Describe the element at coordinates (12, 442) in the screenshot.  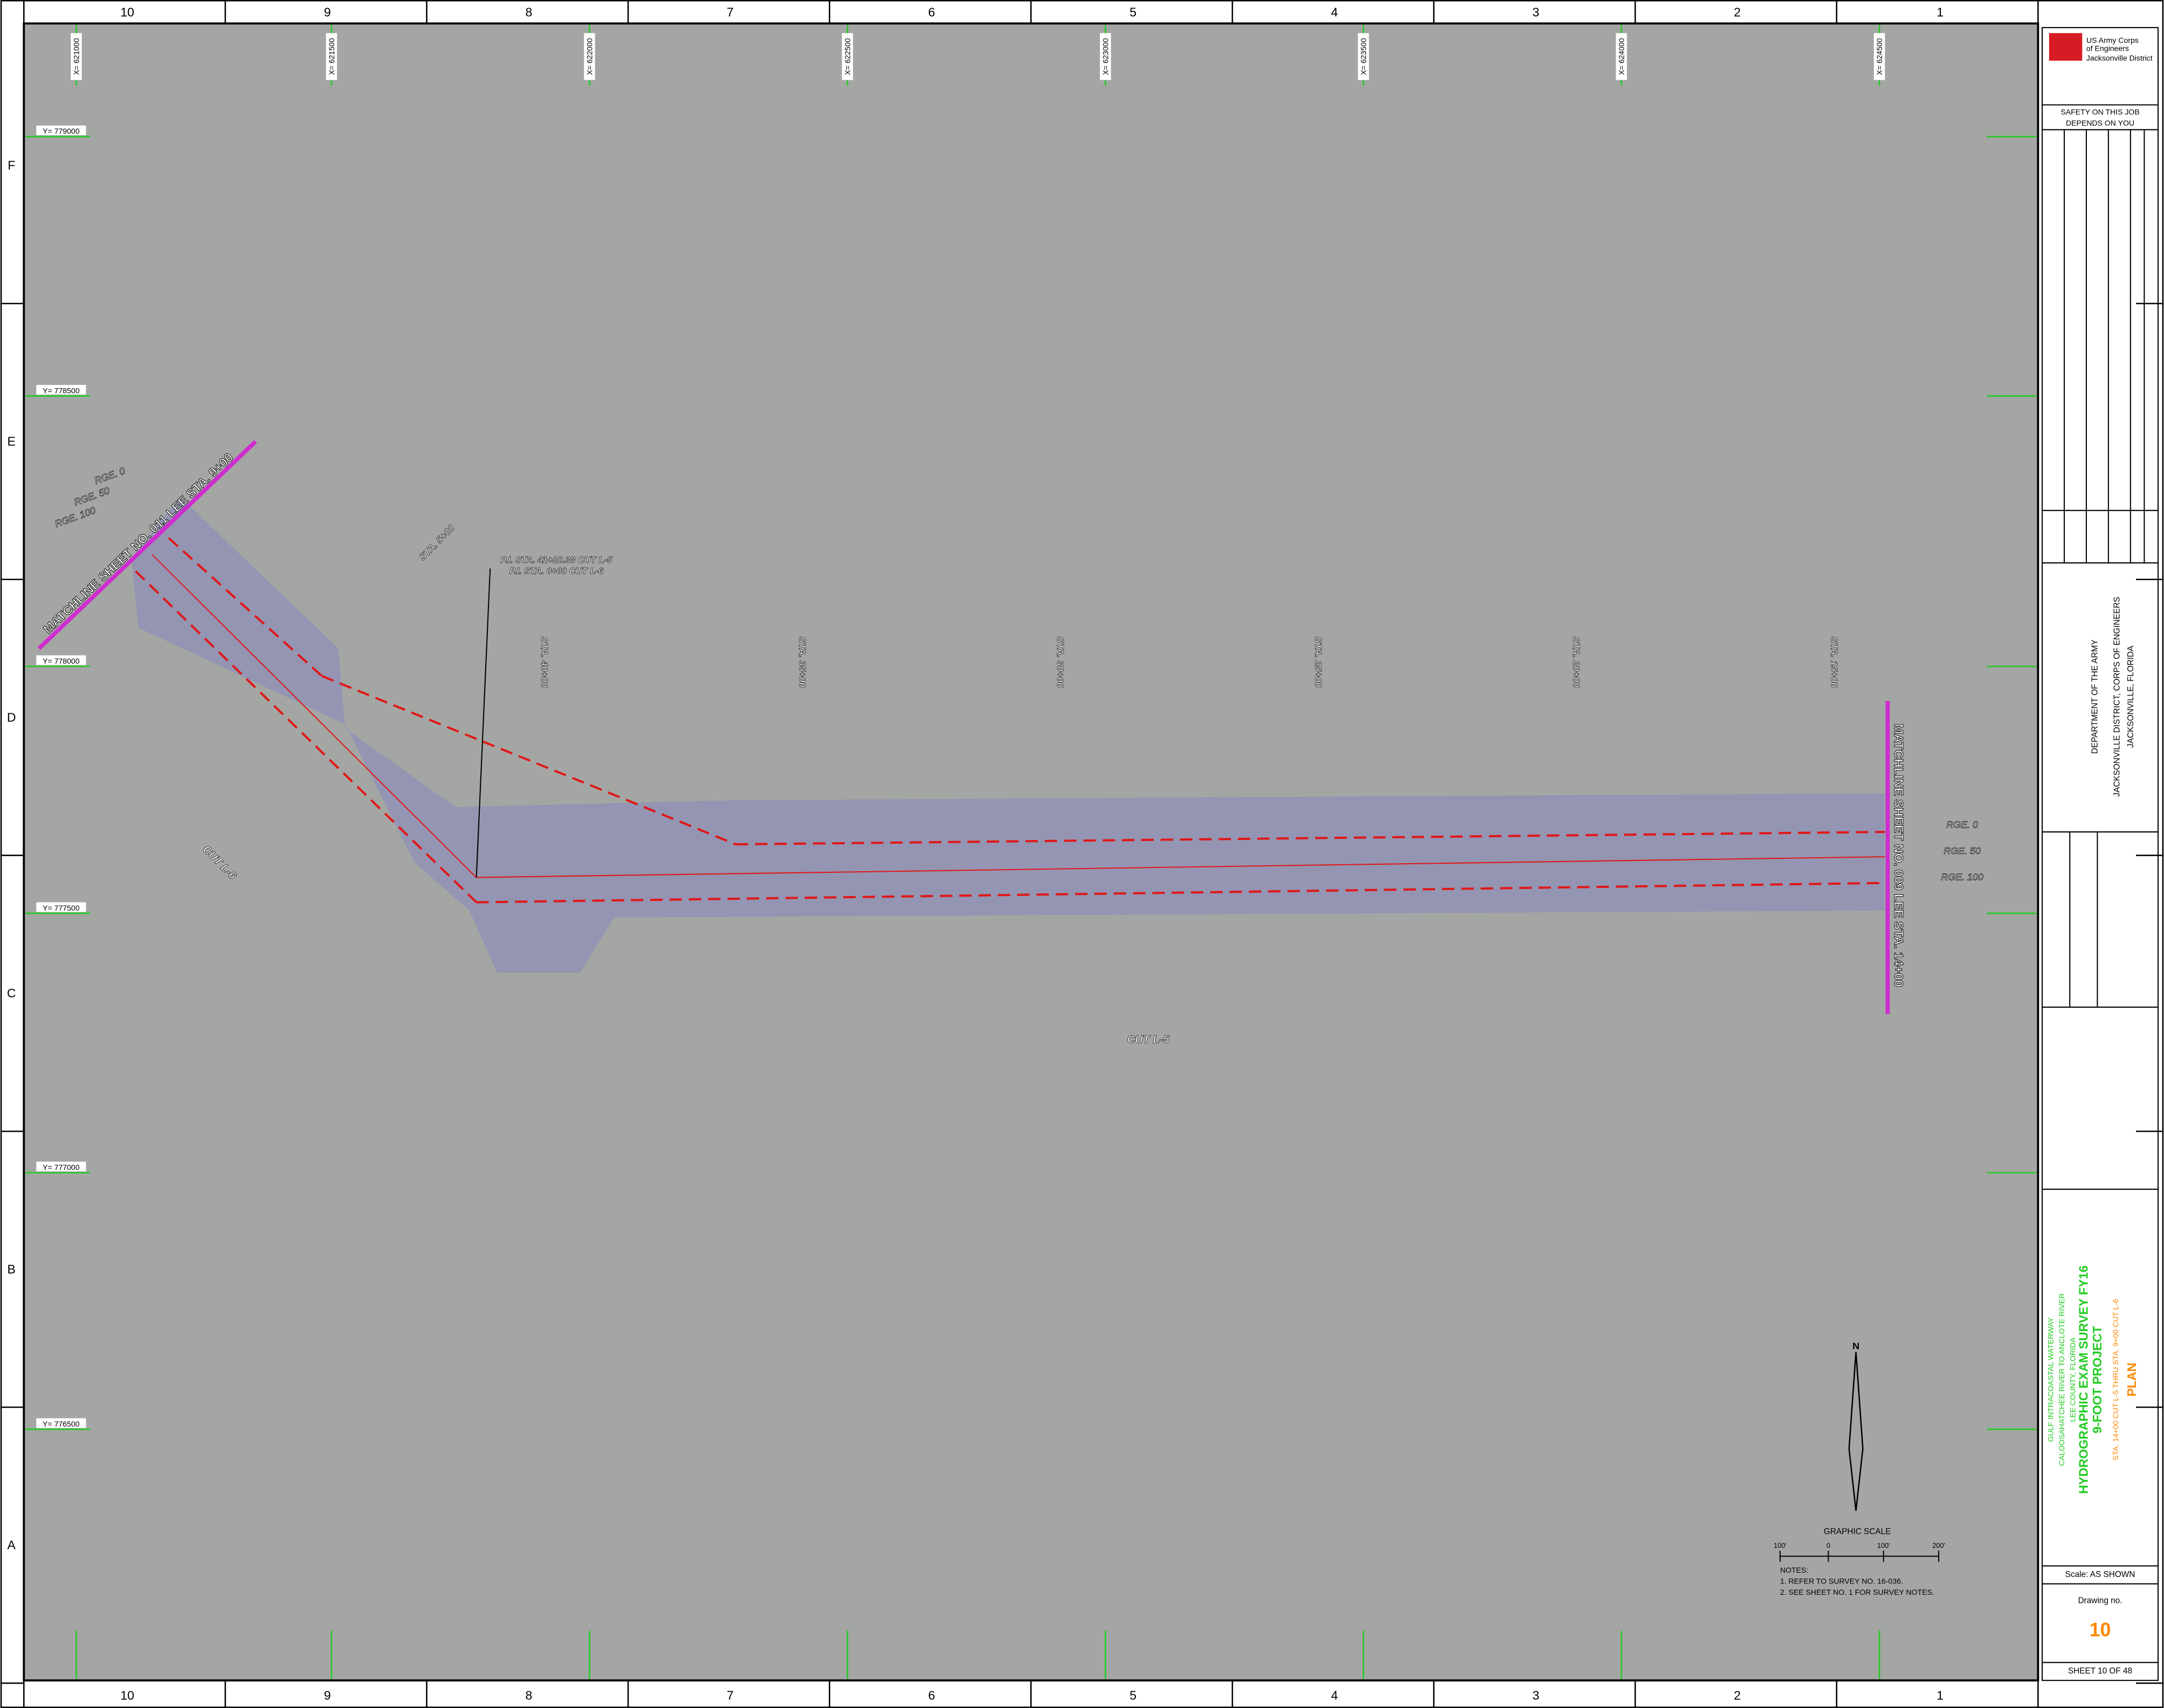
I see `row-label: E` at that location.